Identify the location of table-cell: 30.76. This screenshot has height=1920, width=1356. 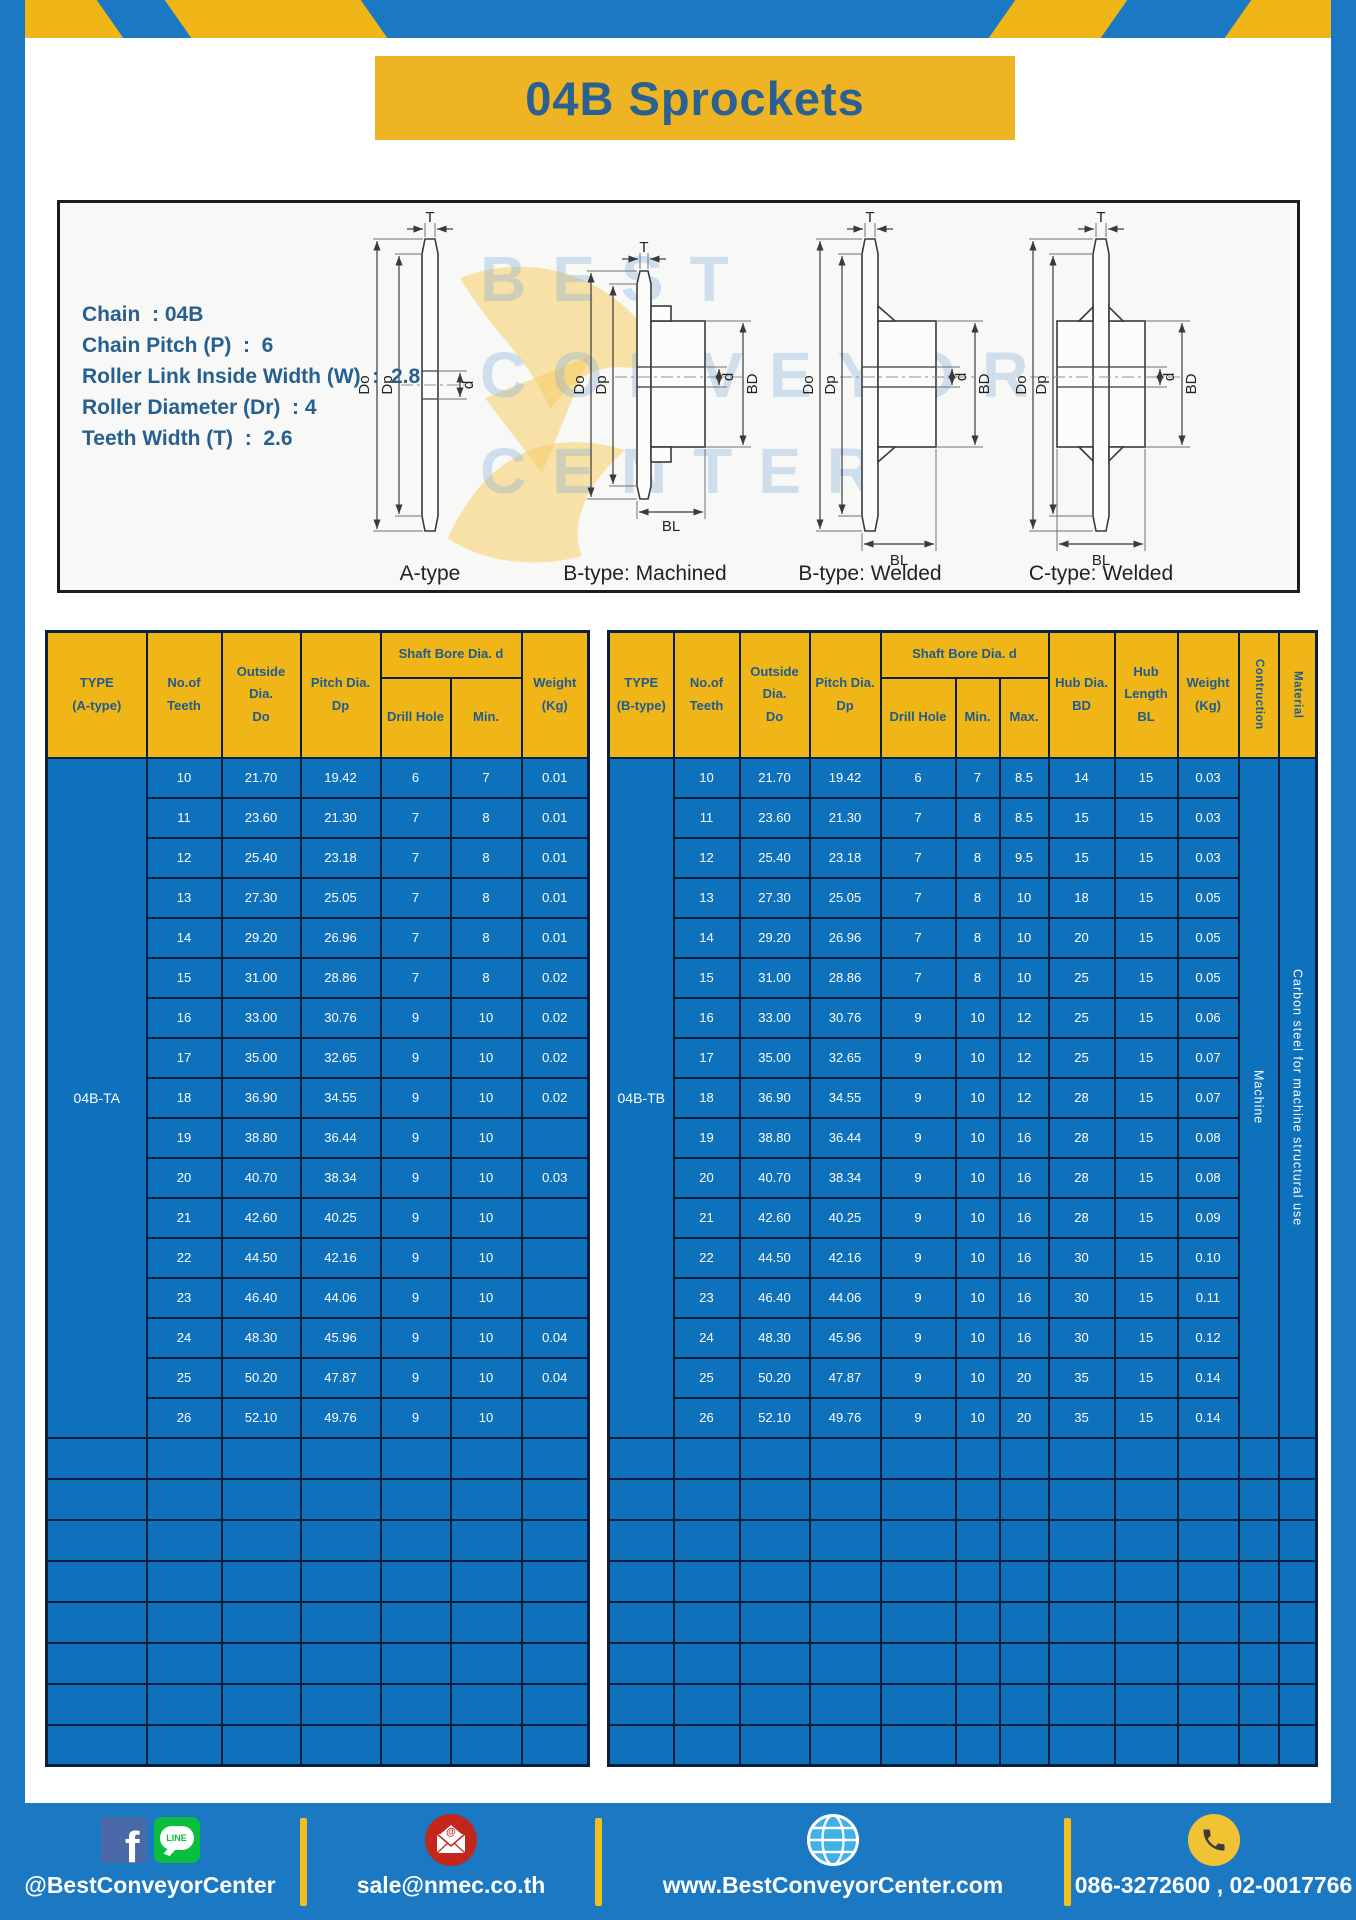
(340, 1017).